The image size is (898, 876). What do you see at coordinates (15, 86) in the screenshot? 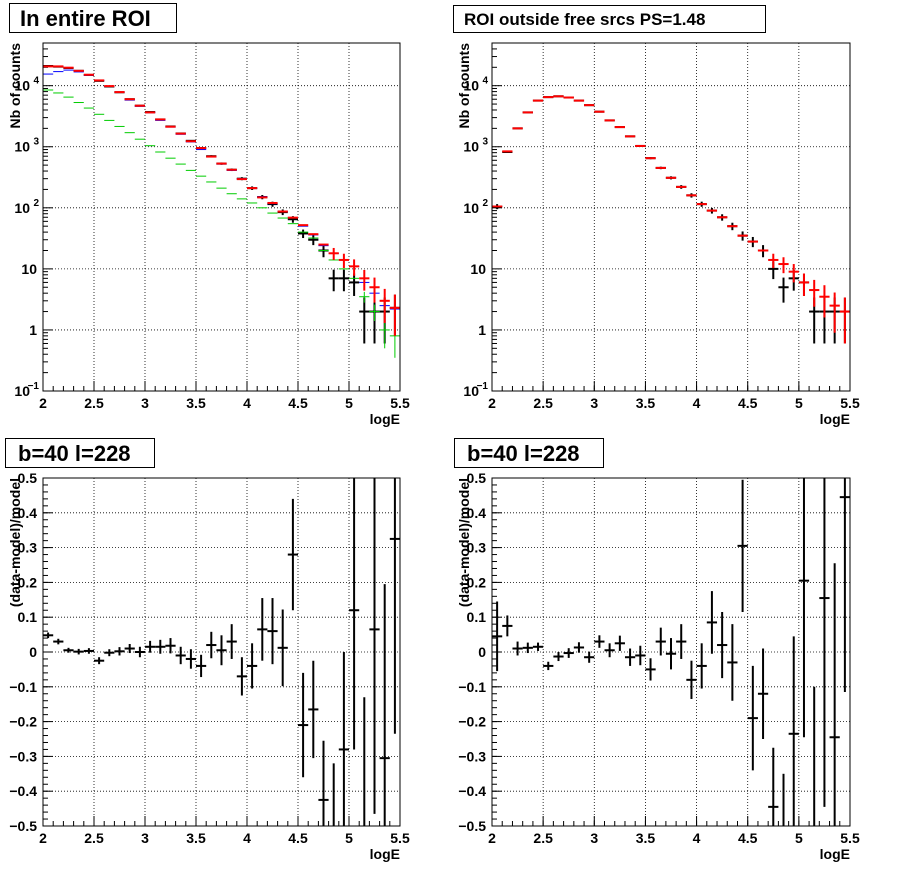
I see `y-axis-title: Nb of counts` at bounding box center [15, 86].